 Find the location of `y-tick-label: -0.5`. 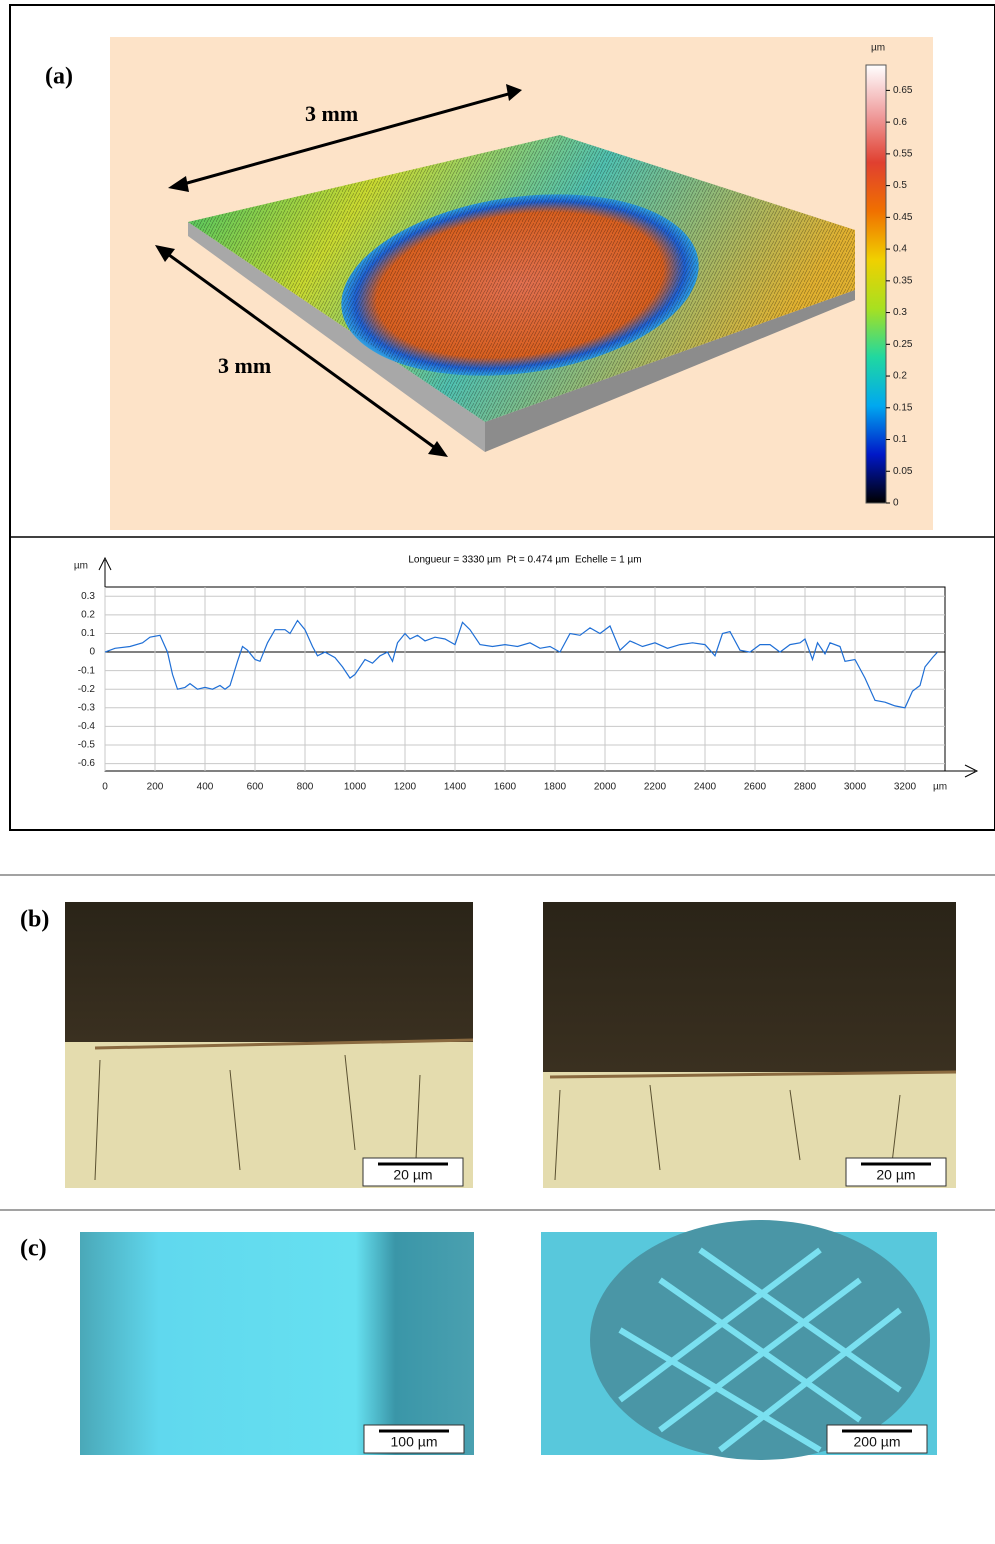

y-tick-label: -0.5 is located at coordinates (87, 745).